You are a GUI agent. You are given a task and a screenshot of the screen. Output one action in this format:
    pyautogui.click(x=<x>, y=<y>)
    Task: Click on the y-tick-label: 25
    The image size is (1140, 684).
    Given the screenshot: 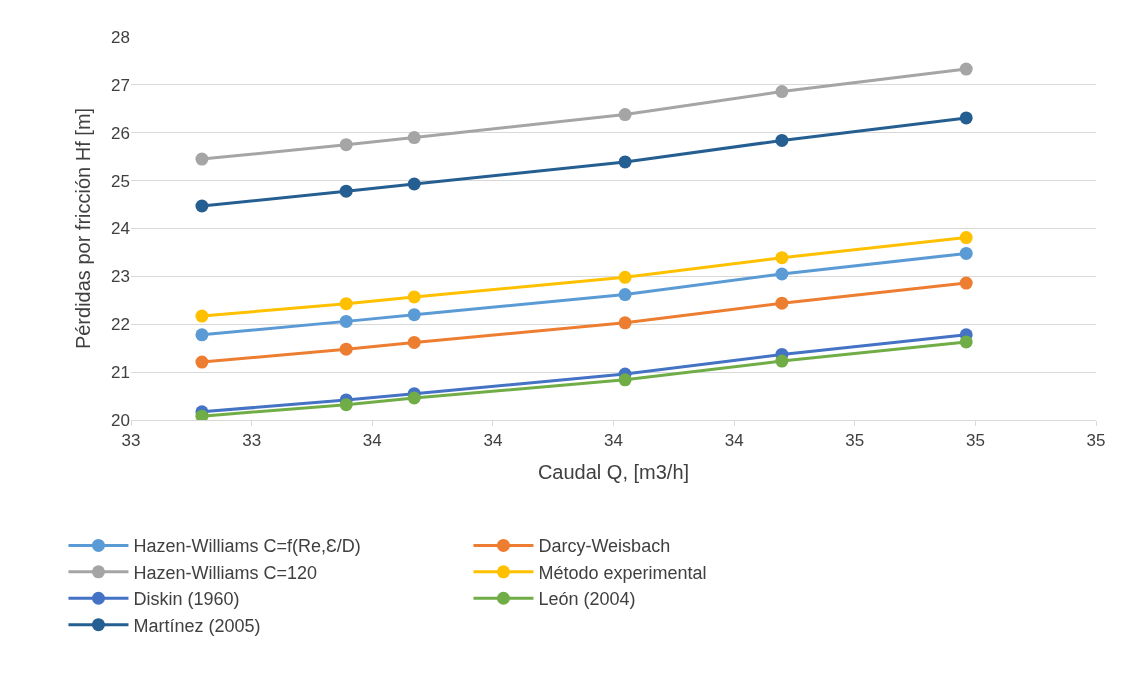 What is the action you would take?
    pyautogui.click(x=120, y=181)
    